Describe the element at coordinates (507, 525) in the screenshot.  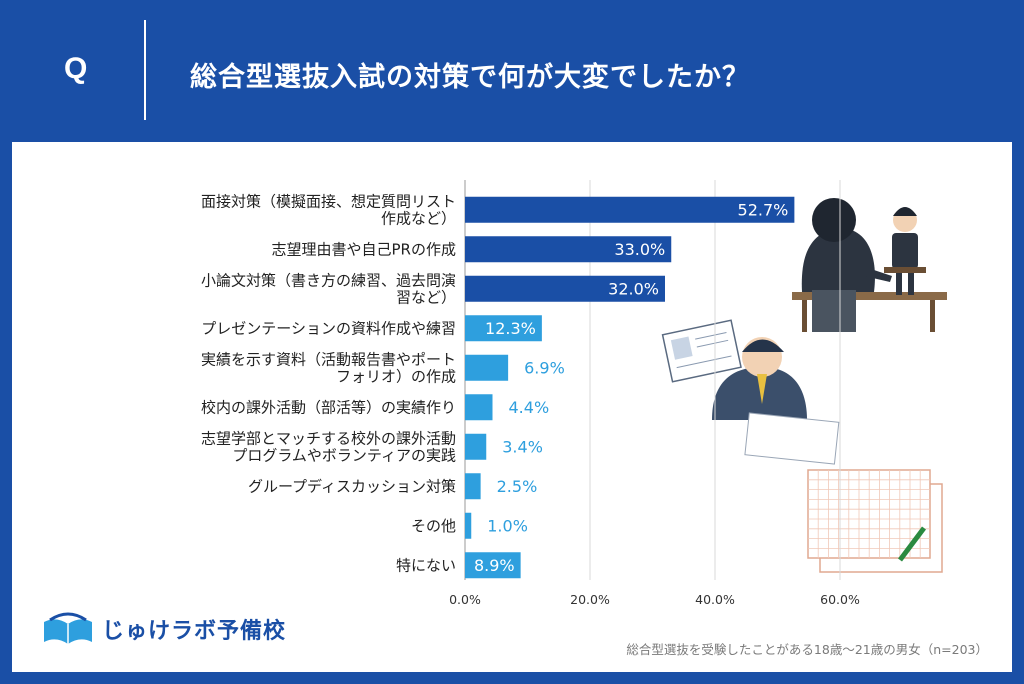
I see `data-label: 1.0%` at that location.